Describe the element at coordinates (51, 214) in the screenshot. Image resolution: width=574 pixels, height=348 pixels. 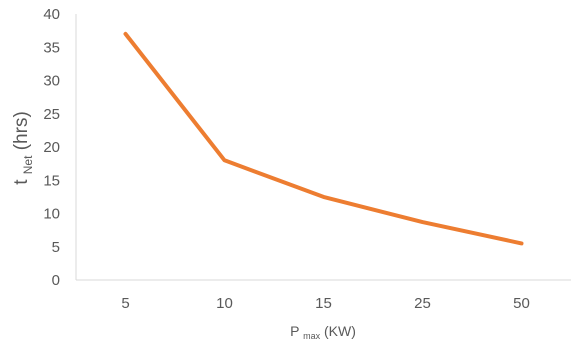
I see `y-tick-label: 10` at that location.